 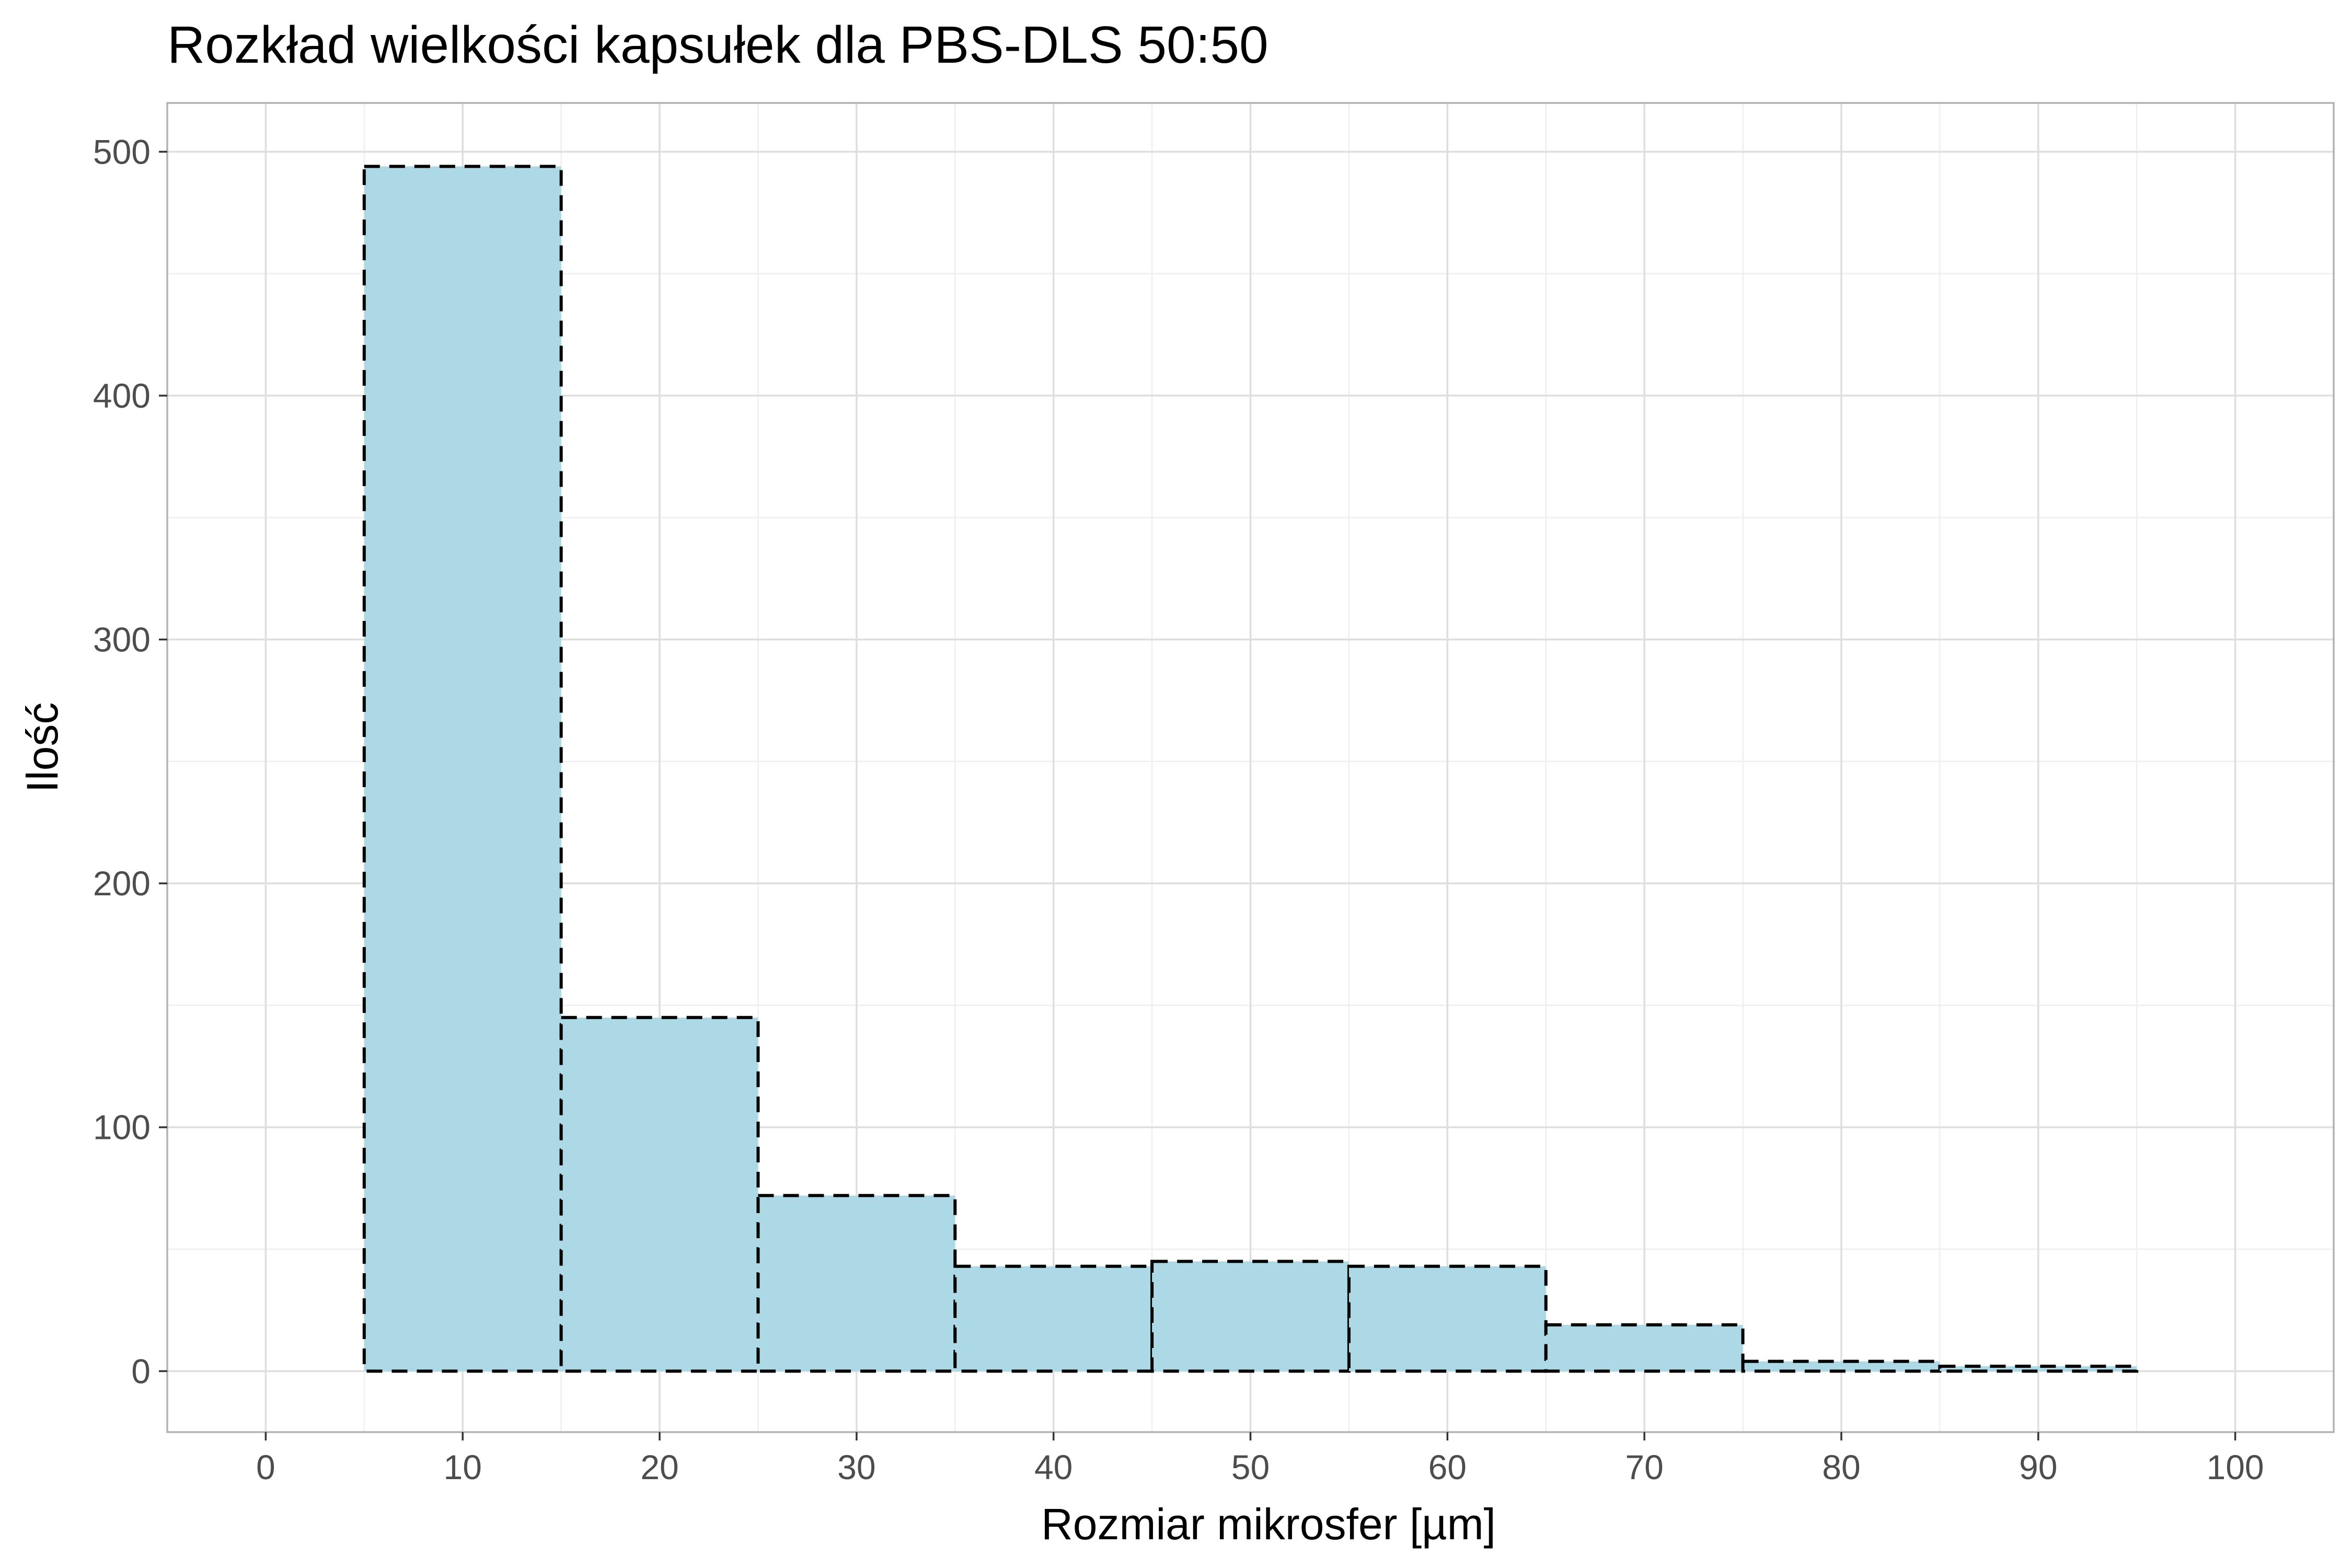 What do you see at coordinates (122, 395) in the screenshot?
I see `y-tick-label: 400` at bounding box center [122, 395].